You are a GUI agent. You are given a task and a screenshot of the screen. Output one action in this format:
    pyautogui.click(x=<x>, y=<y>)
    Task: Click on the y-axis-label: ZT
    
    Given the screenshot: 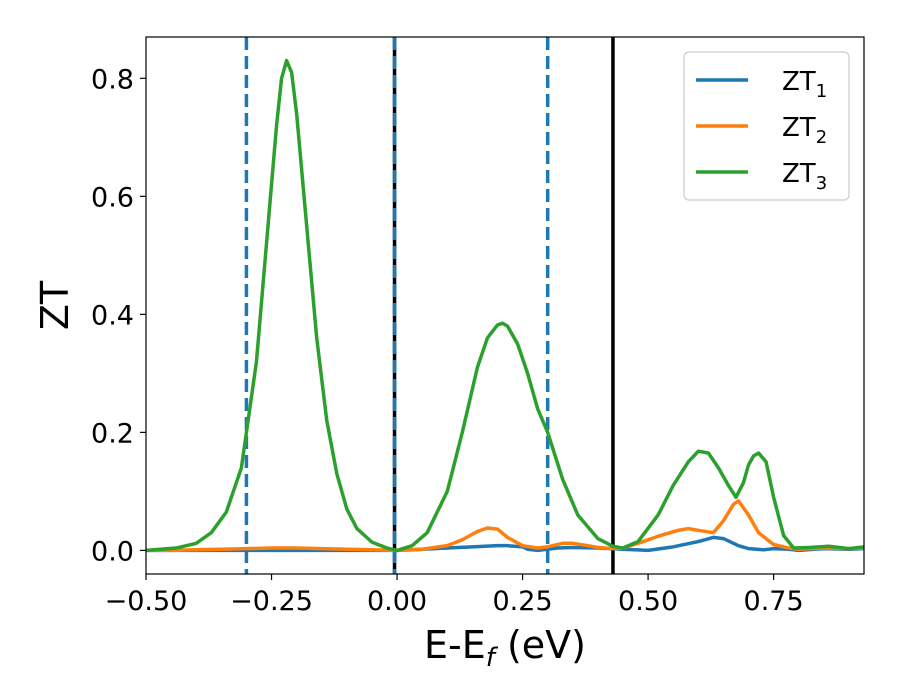 What is the action you would take?
    pyautogui.click(x=55, y=305)
    